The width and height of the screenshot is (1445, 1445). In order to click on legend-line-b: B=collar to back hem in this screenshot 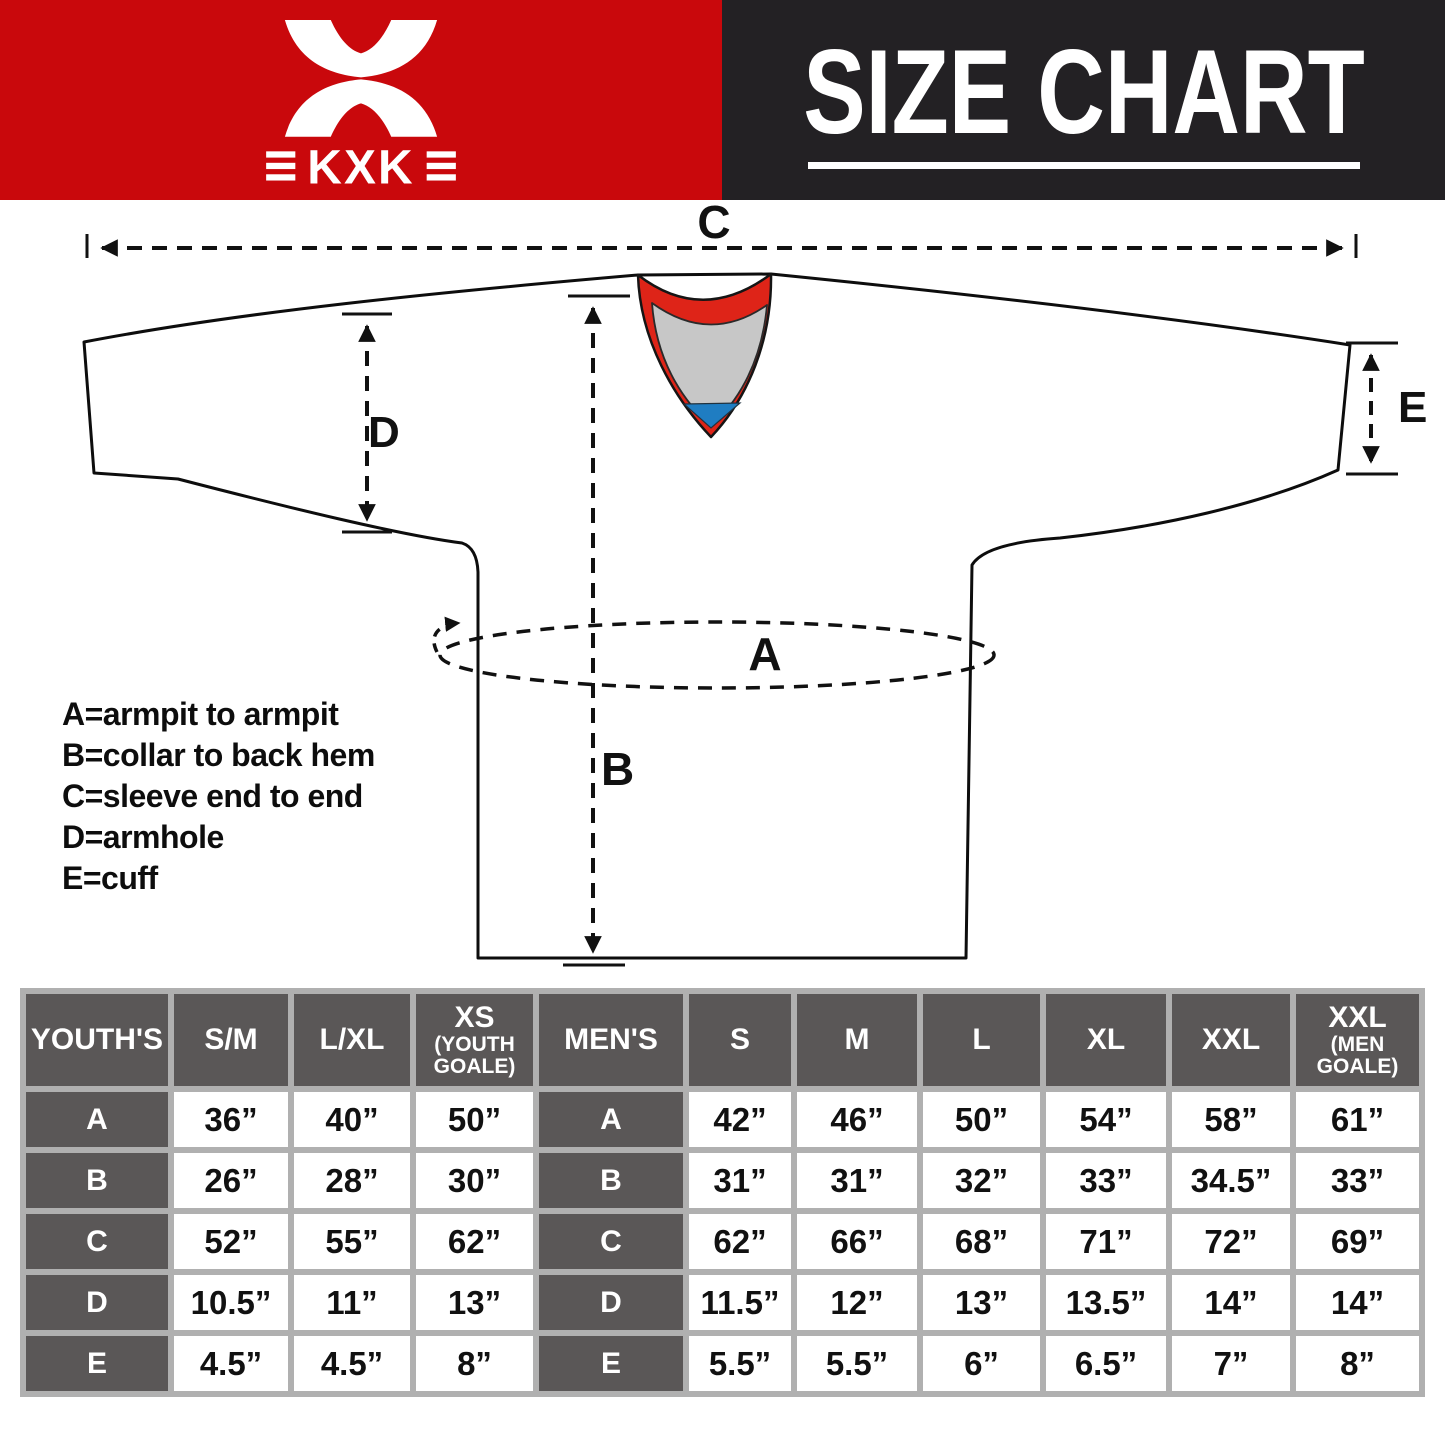, I will do `click(218, 755)`.